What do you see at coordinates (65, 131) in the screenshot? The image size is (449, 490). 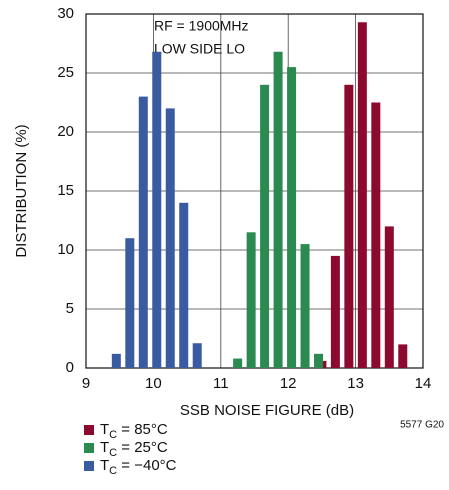 I see `y-tick-label: 20` at bounding box center [65, 131].